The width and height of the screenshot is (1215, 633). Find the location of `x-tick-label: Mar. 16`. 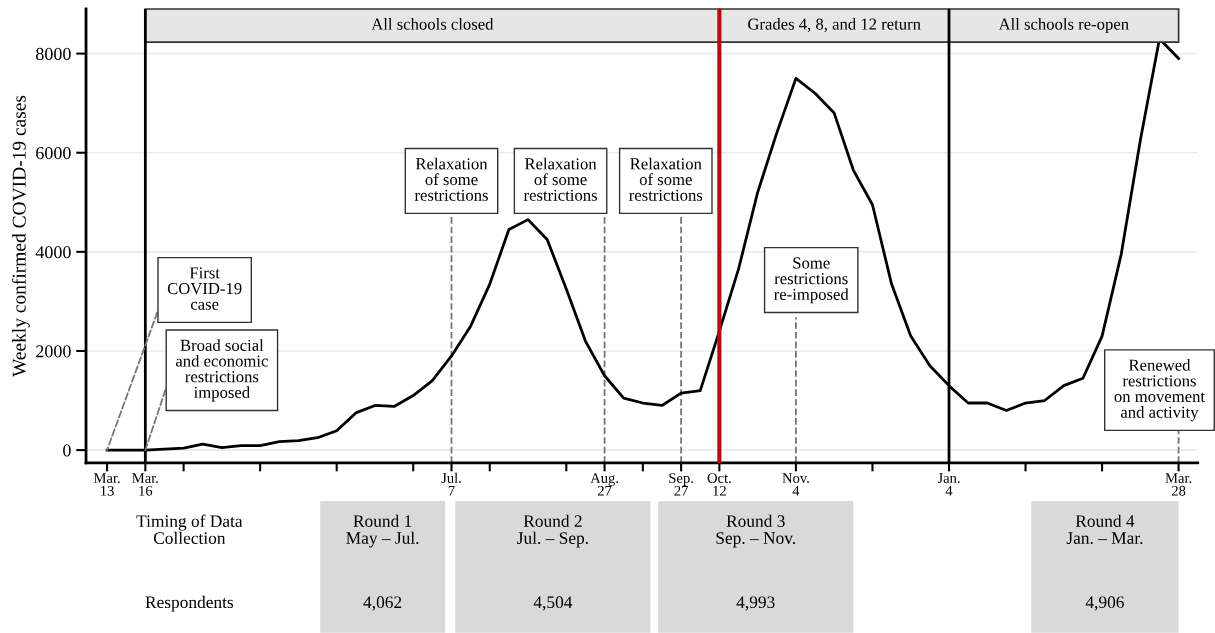

x-tick-label: Mar. 16 is located at coordinates (145, 484).